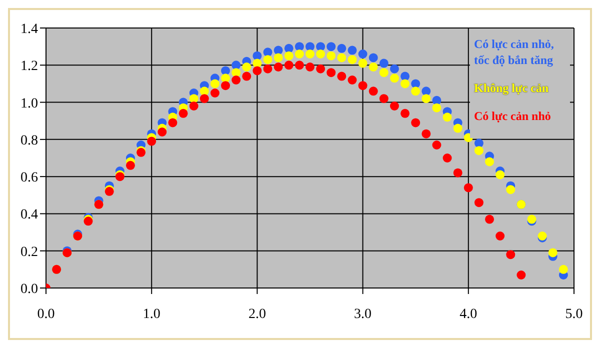 The image size is (600, 348). I want to click on y-tick-label: 1.2, so click(29, 66).